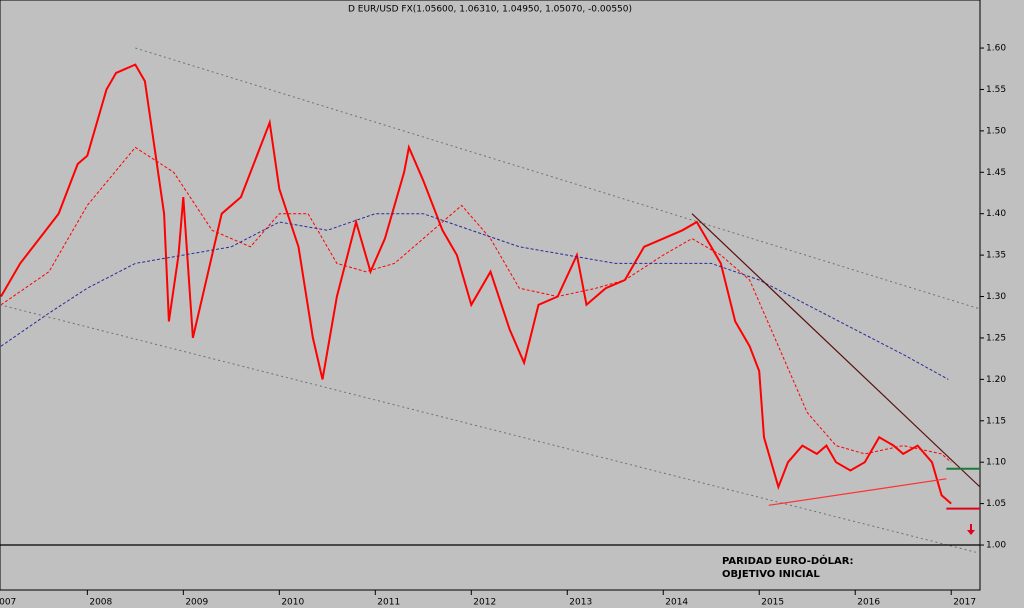  Describe the element at coordinates (996, 421) in the screenshot. I see `y-tick-label: 1.15` at that location.